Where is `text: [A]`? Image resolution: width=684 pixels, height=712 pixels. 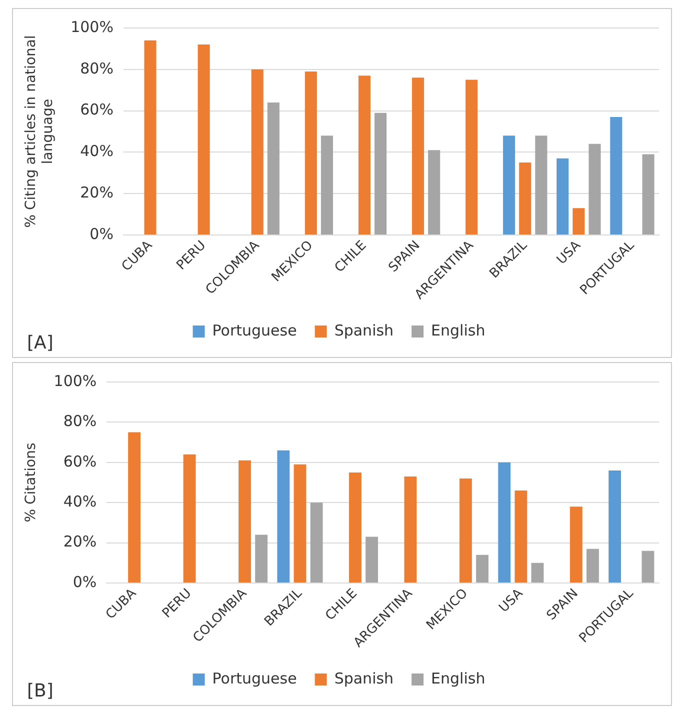 text: [A] is located at coordinates (40, 343).